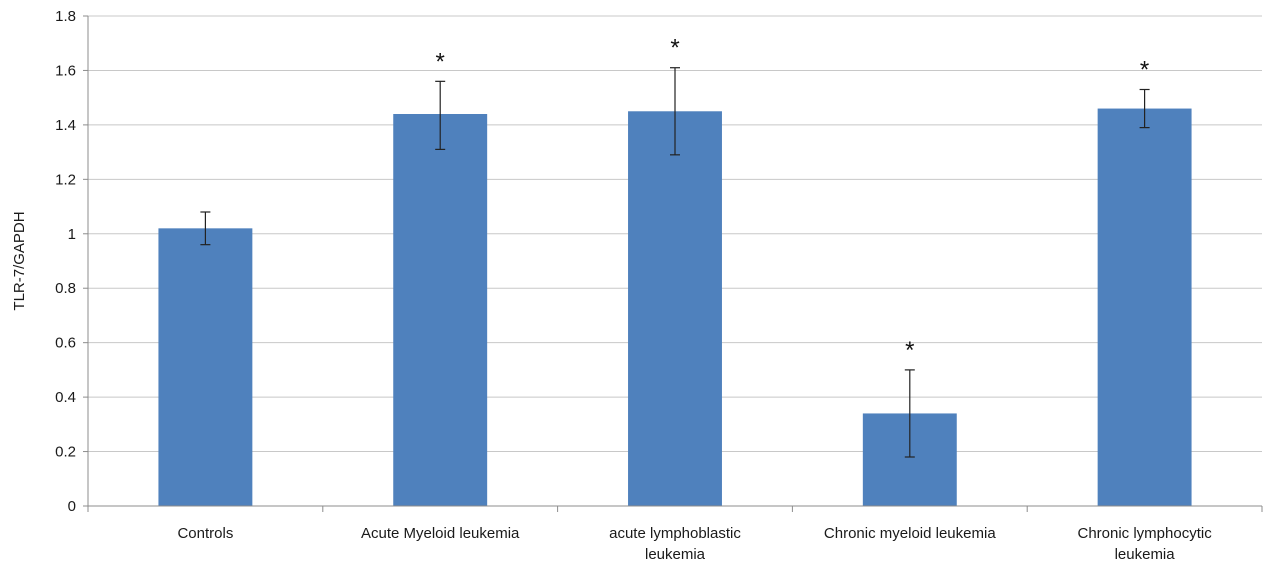  Describe the element at coordinates (65, 16) in the screenshot. I see `y-tick-label: 1.8` at that location.